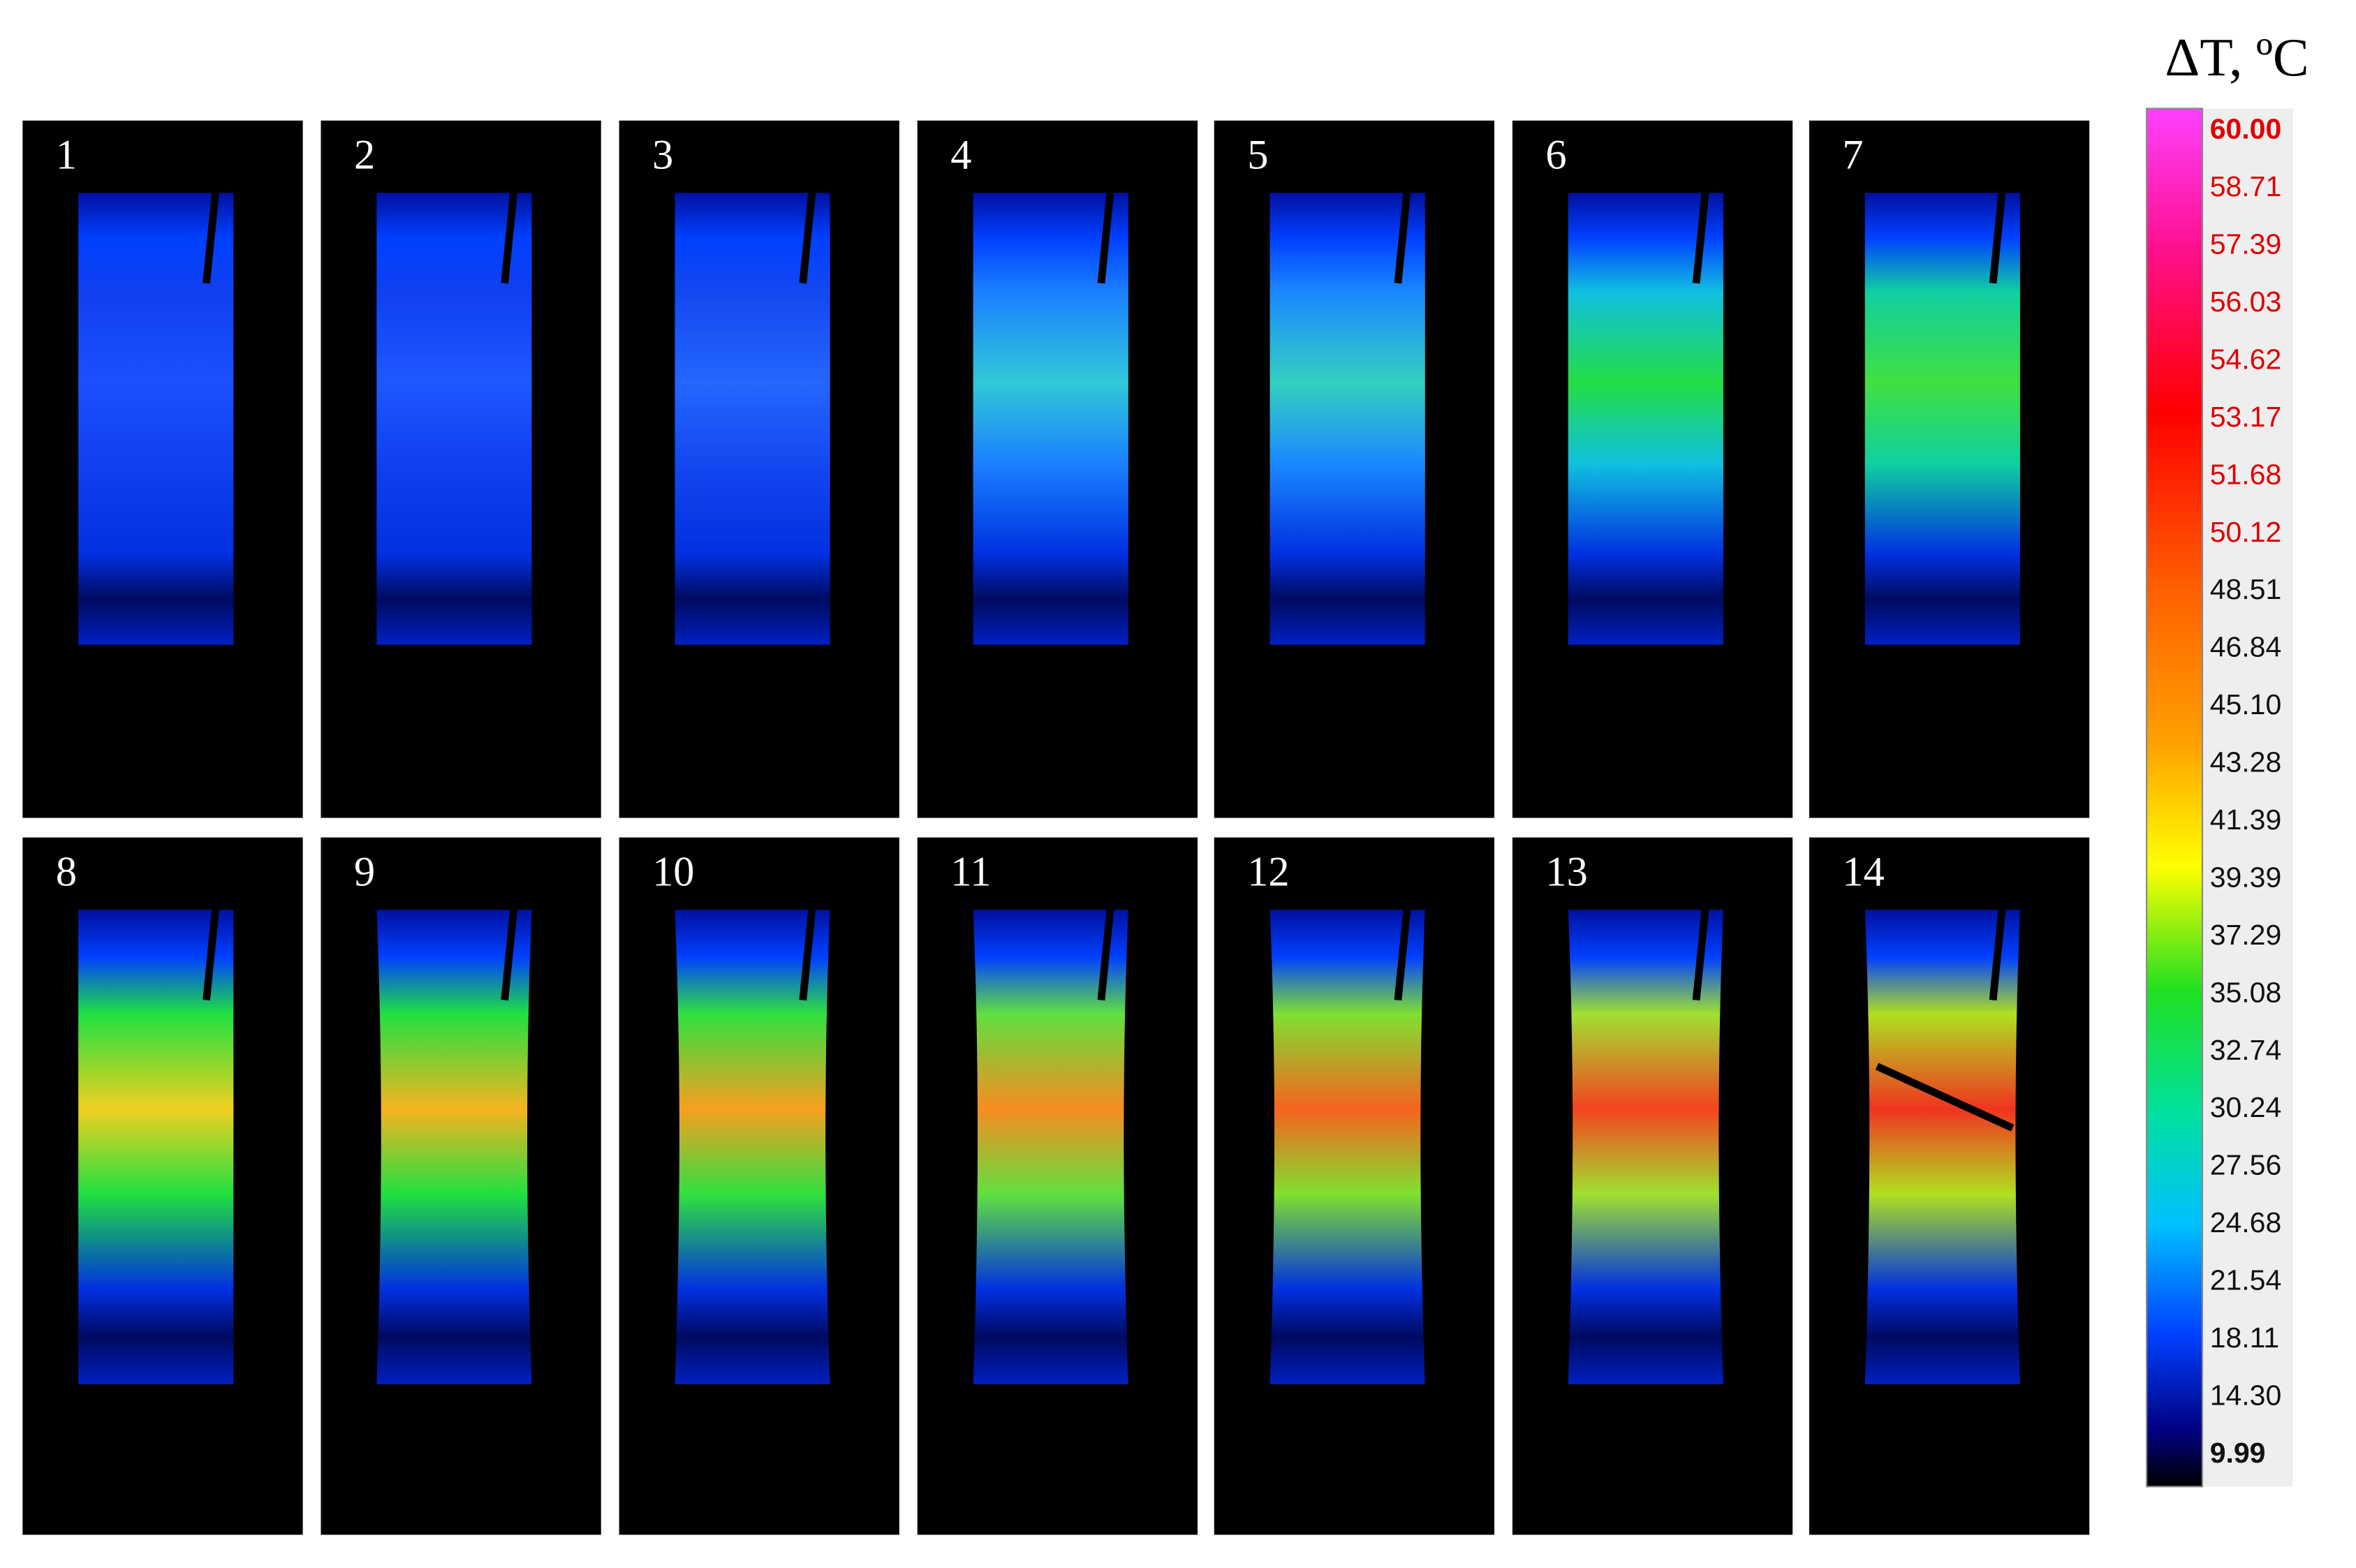 The height and width of the screenshot is (1568, 2356). I want to click on panel-label: 13, so click(1566, 873).